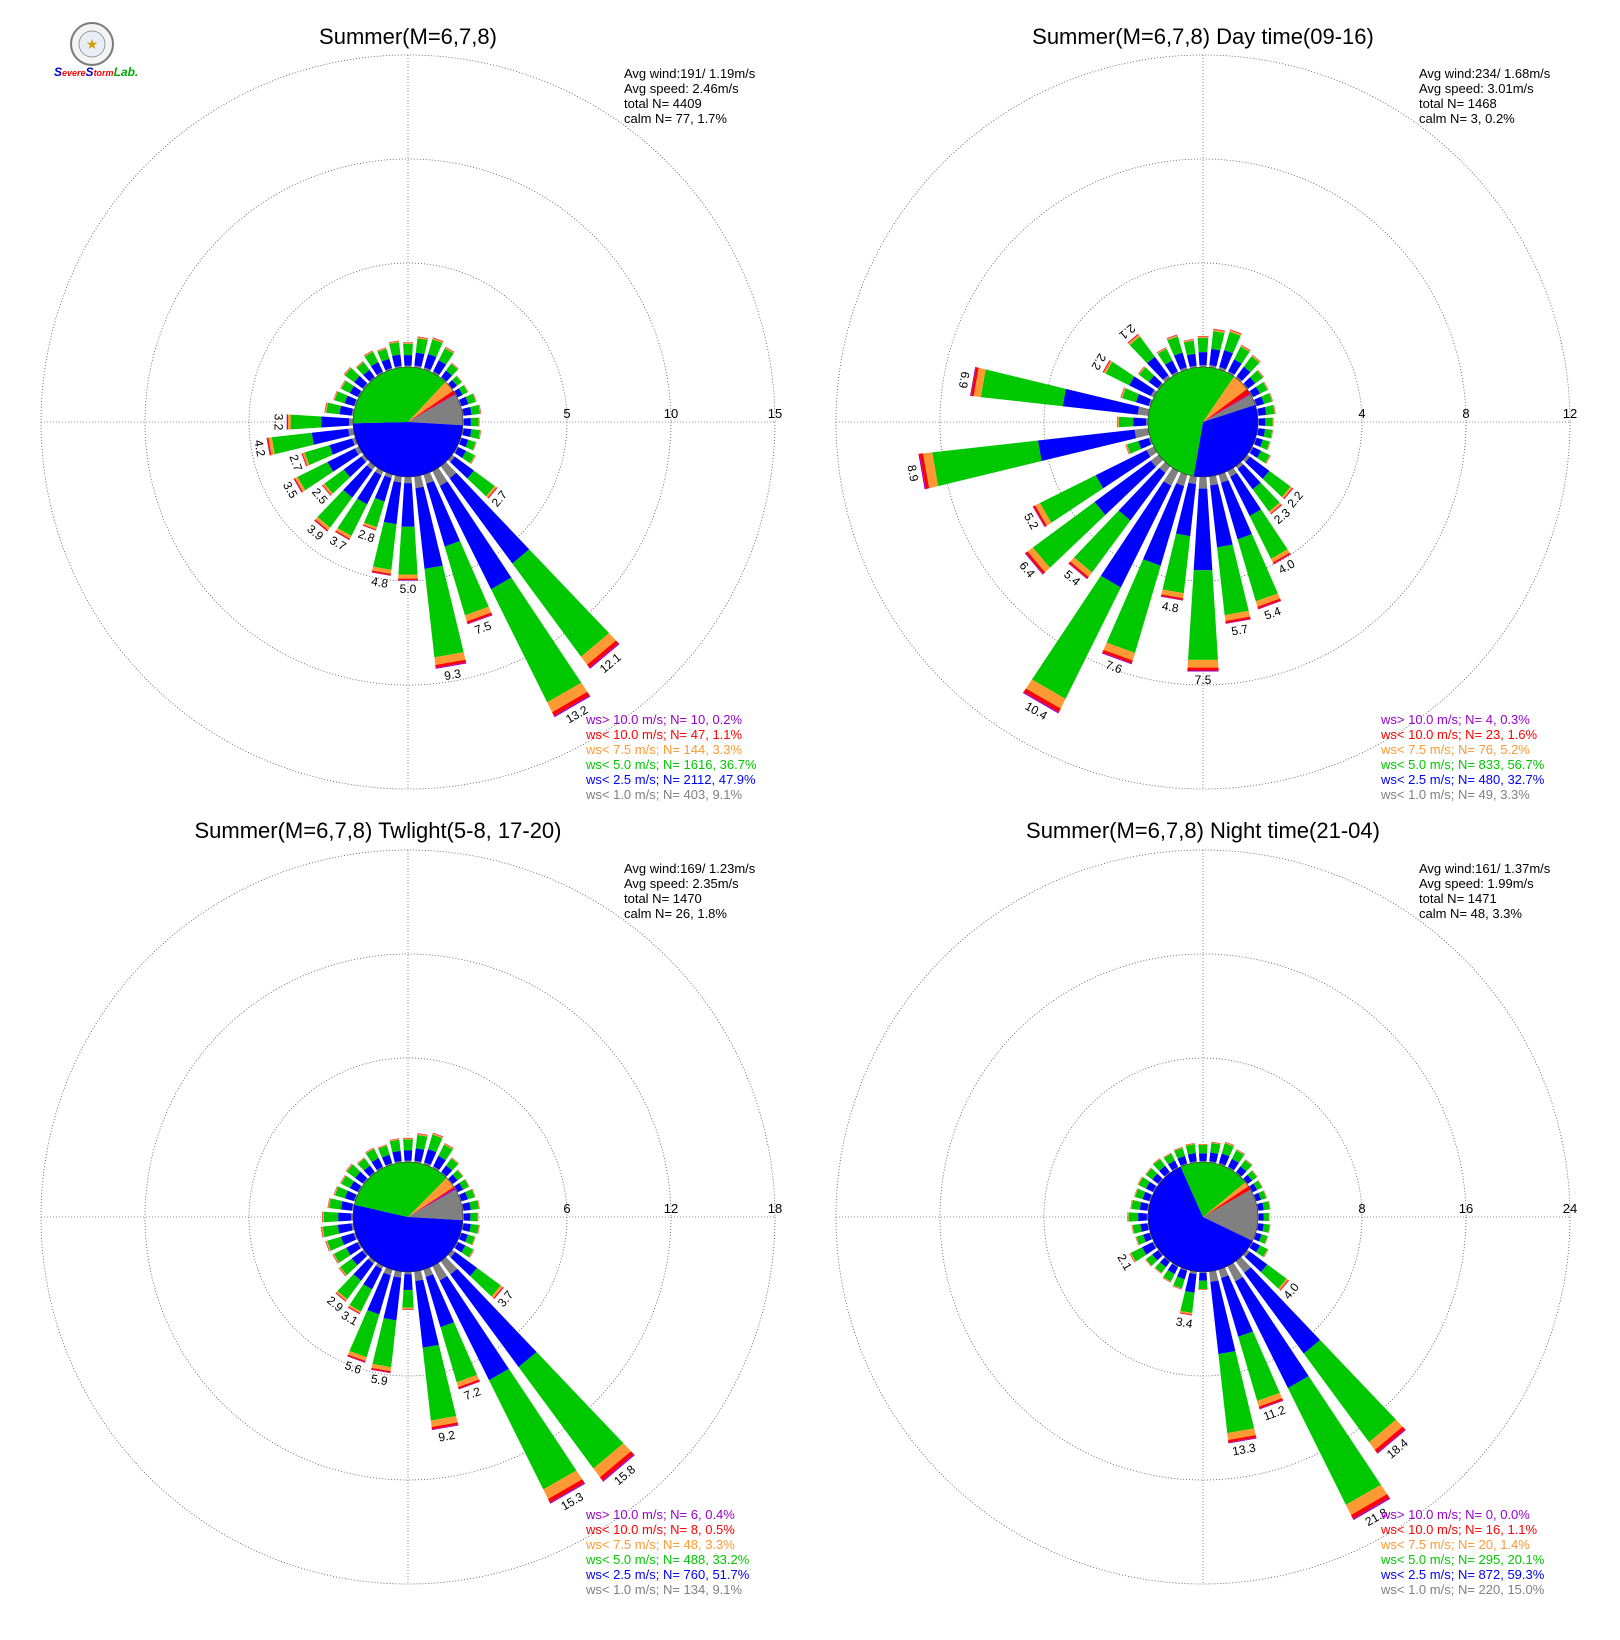  Describe the element at coordinates (1476, 88) in the screenshot. I see `stat-line: Avg speed: 3.01m/s` at that location.